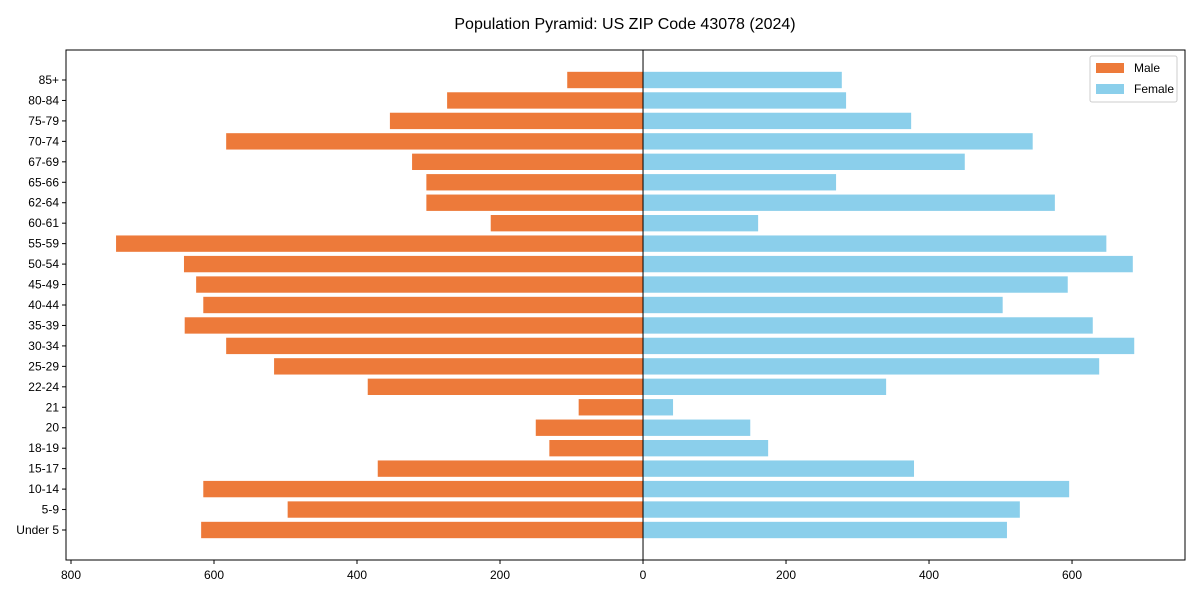 Image resolution: width=1200 pixels, height=605 pixels. Describe the element at coordinates (43, 469) in the screenshot. I see `y-tick-label: 15-17` at that location.